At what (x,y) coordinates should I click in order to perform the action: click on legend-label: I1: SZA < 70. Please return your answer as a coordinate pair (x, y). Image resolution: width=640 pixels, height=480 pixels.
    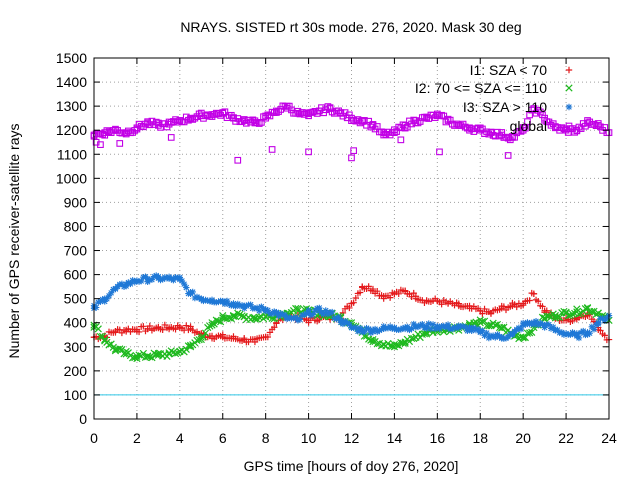
    Looking at the image, I should click on (509, 70).